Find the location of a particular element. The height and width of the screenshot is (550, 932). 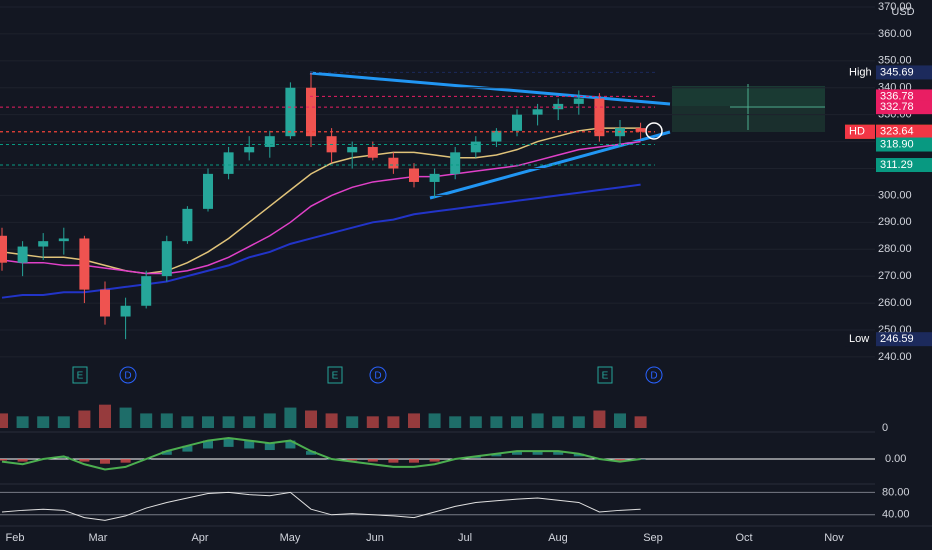

trendline is located at coordinates (490, 88).